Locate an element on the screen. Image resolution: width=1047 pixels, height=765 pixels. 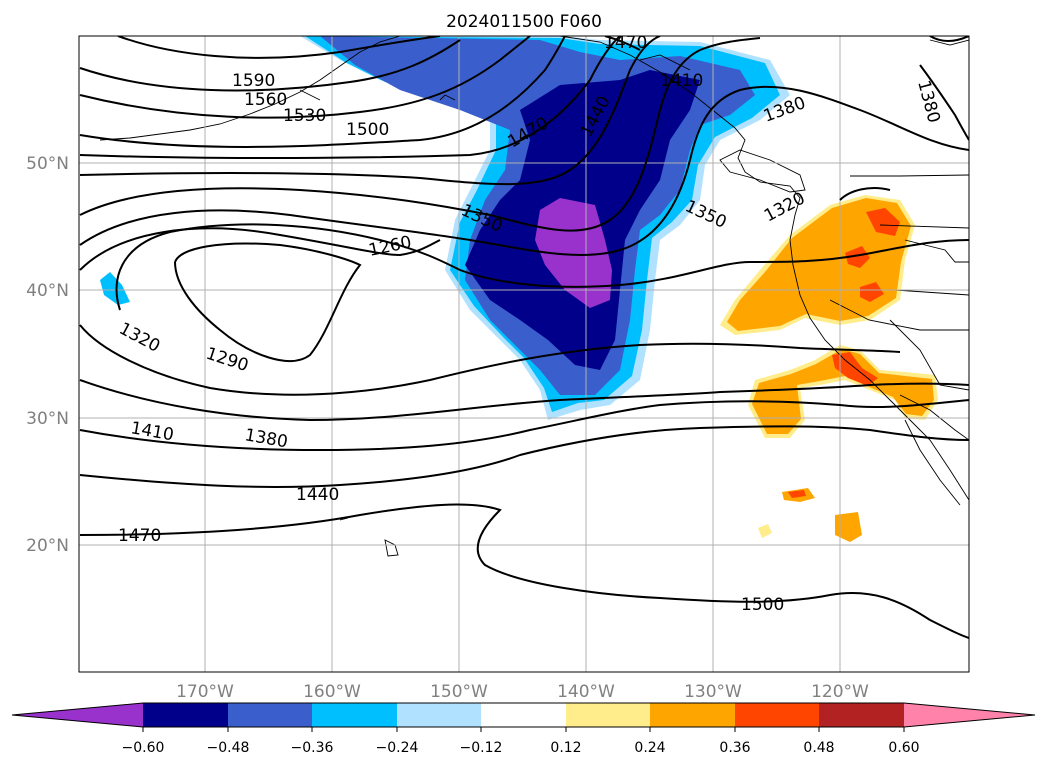
colorbar-tick-label: −0.48 is located at coordinates (228, 748).